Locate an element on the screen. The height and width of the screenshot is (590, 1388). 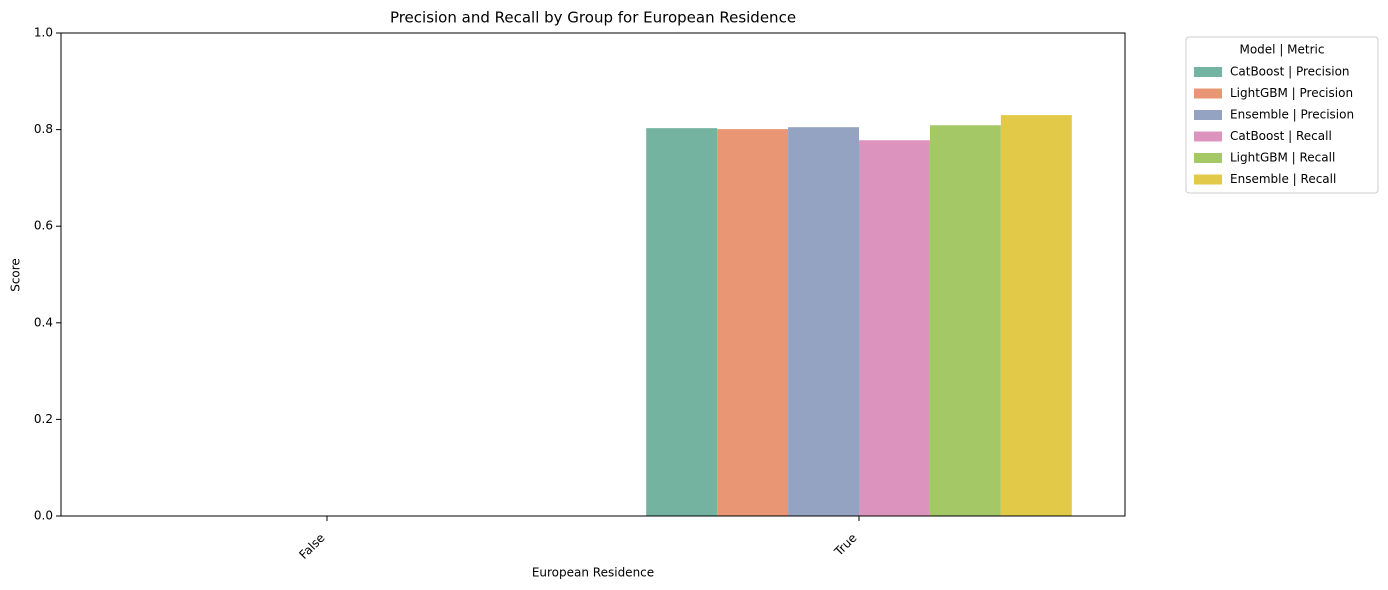
y-tick-label: 0.2 is located at coordinates (43, 419).